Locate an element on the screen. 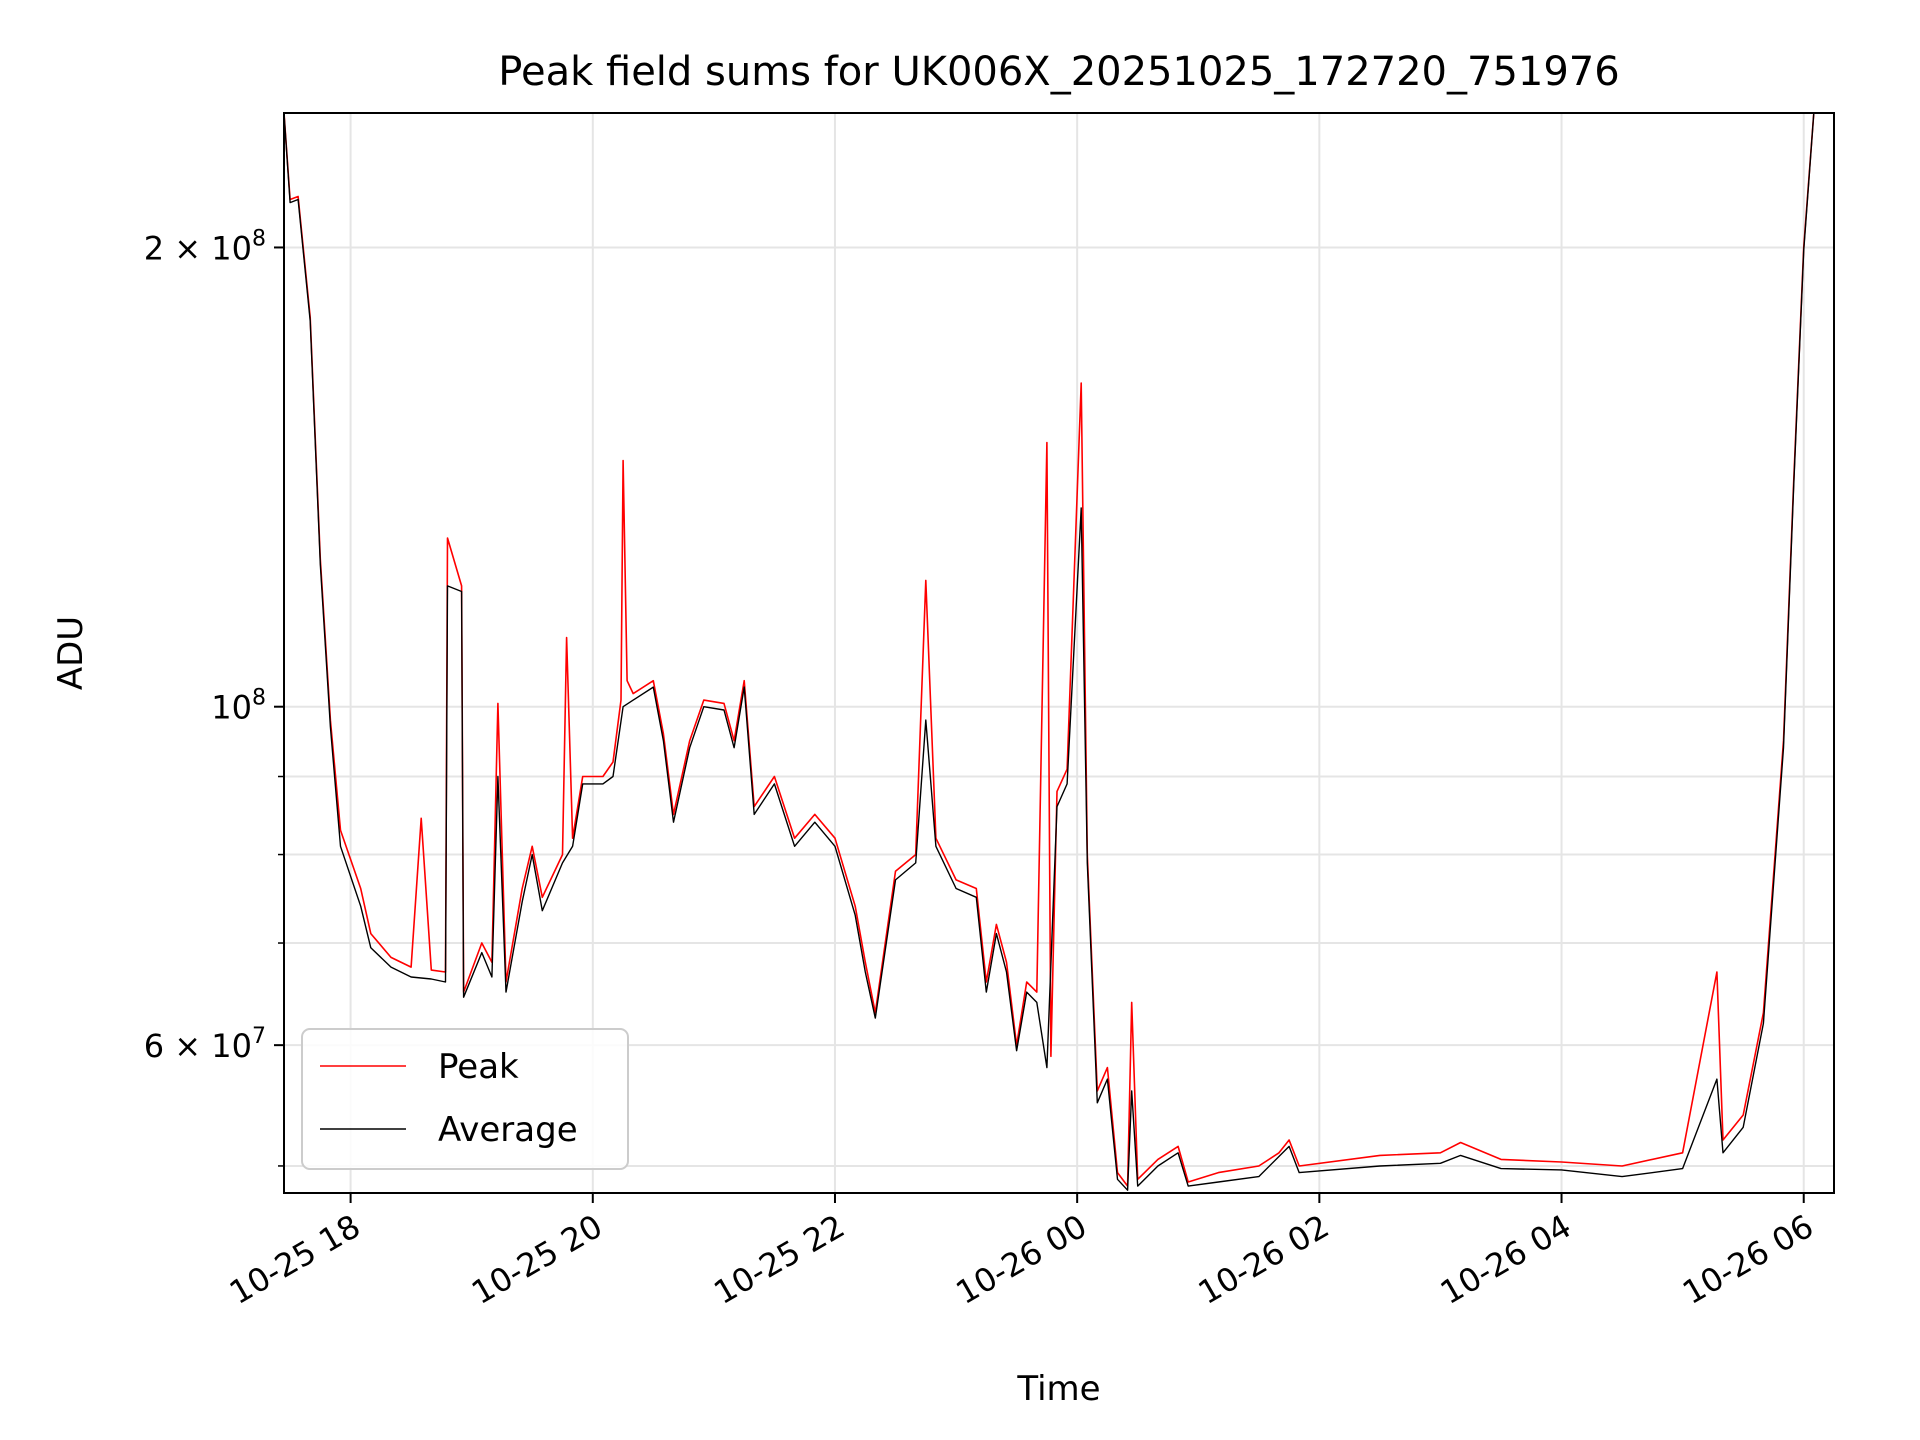 The image size is (1920, 1440). y-axis-ticks: 6 × 107 108 2 × 108 is located at coordinates (214, 696).